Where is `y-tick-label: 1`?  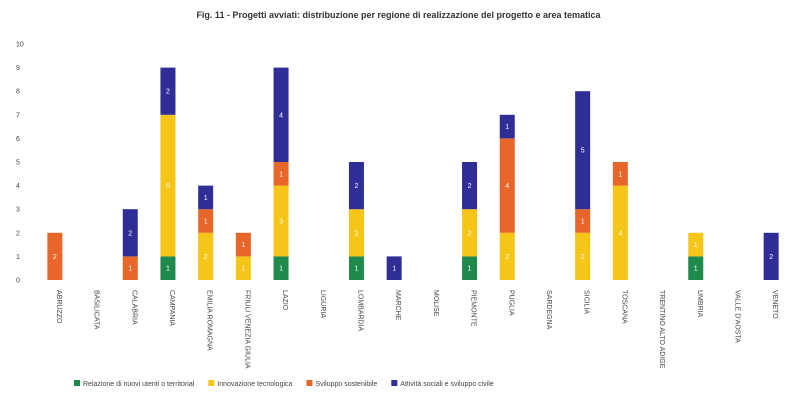
y-tick-label: 1 is located at coordinates (18, 257).